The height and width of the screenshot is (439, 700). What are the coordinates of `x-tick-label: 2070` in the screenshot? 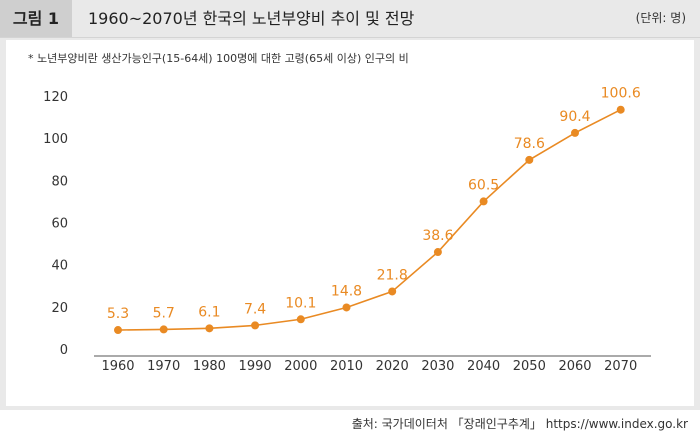 It's located at (620, 366).